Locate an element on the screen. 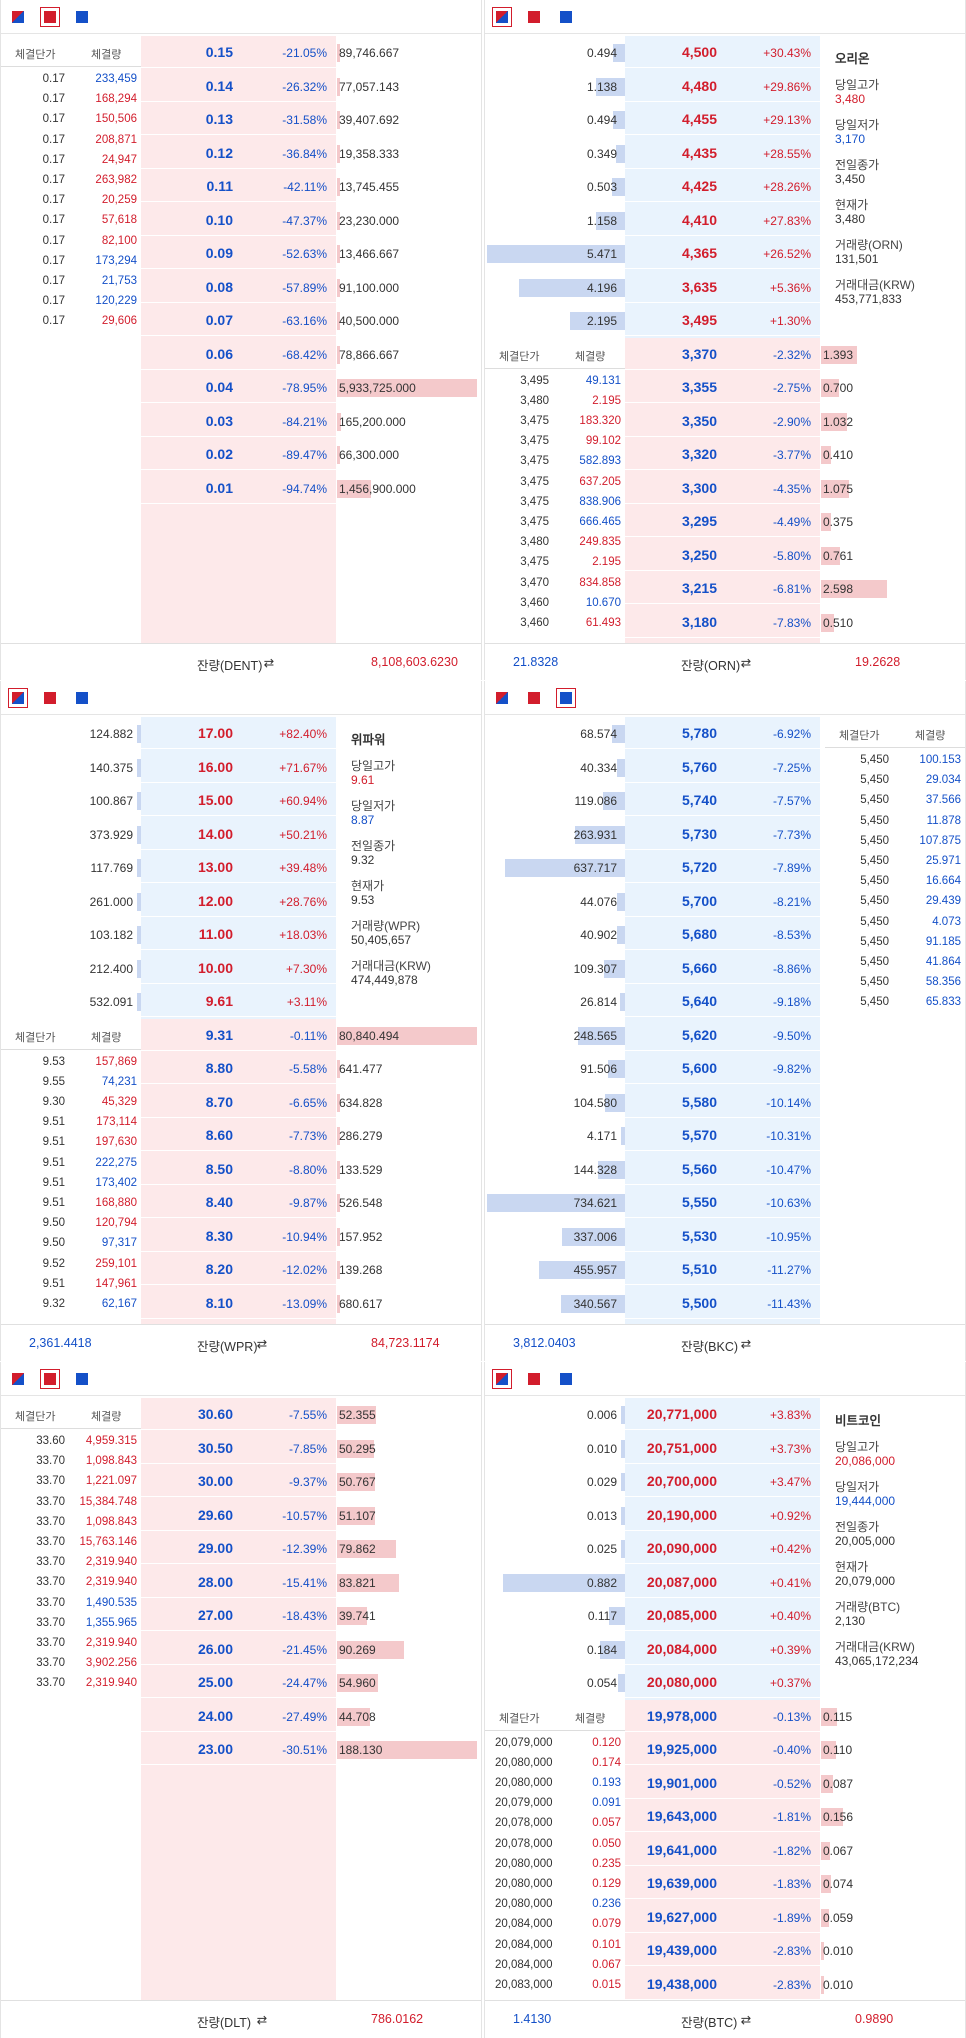  bid-row: 28.00 -15.41% 83.821 is located at coordinates (241, 1582).